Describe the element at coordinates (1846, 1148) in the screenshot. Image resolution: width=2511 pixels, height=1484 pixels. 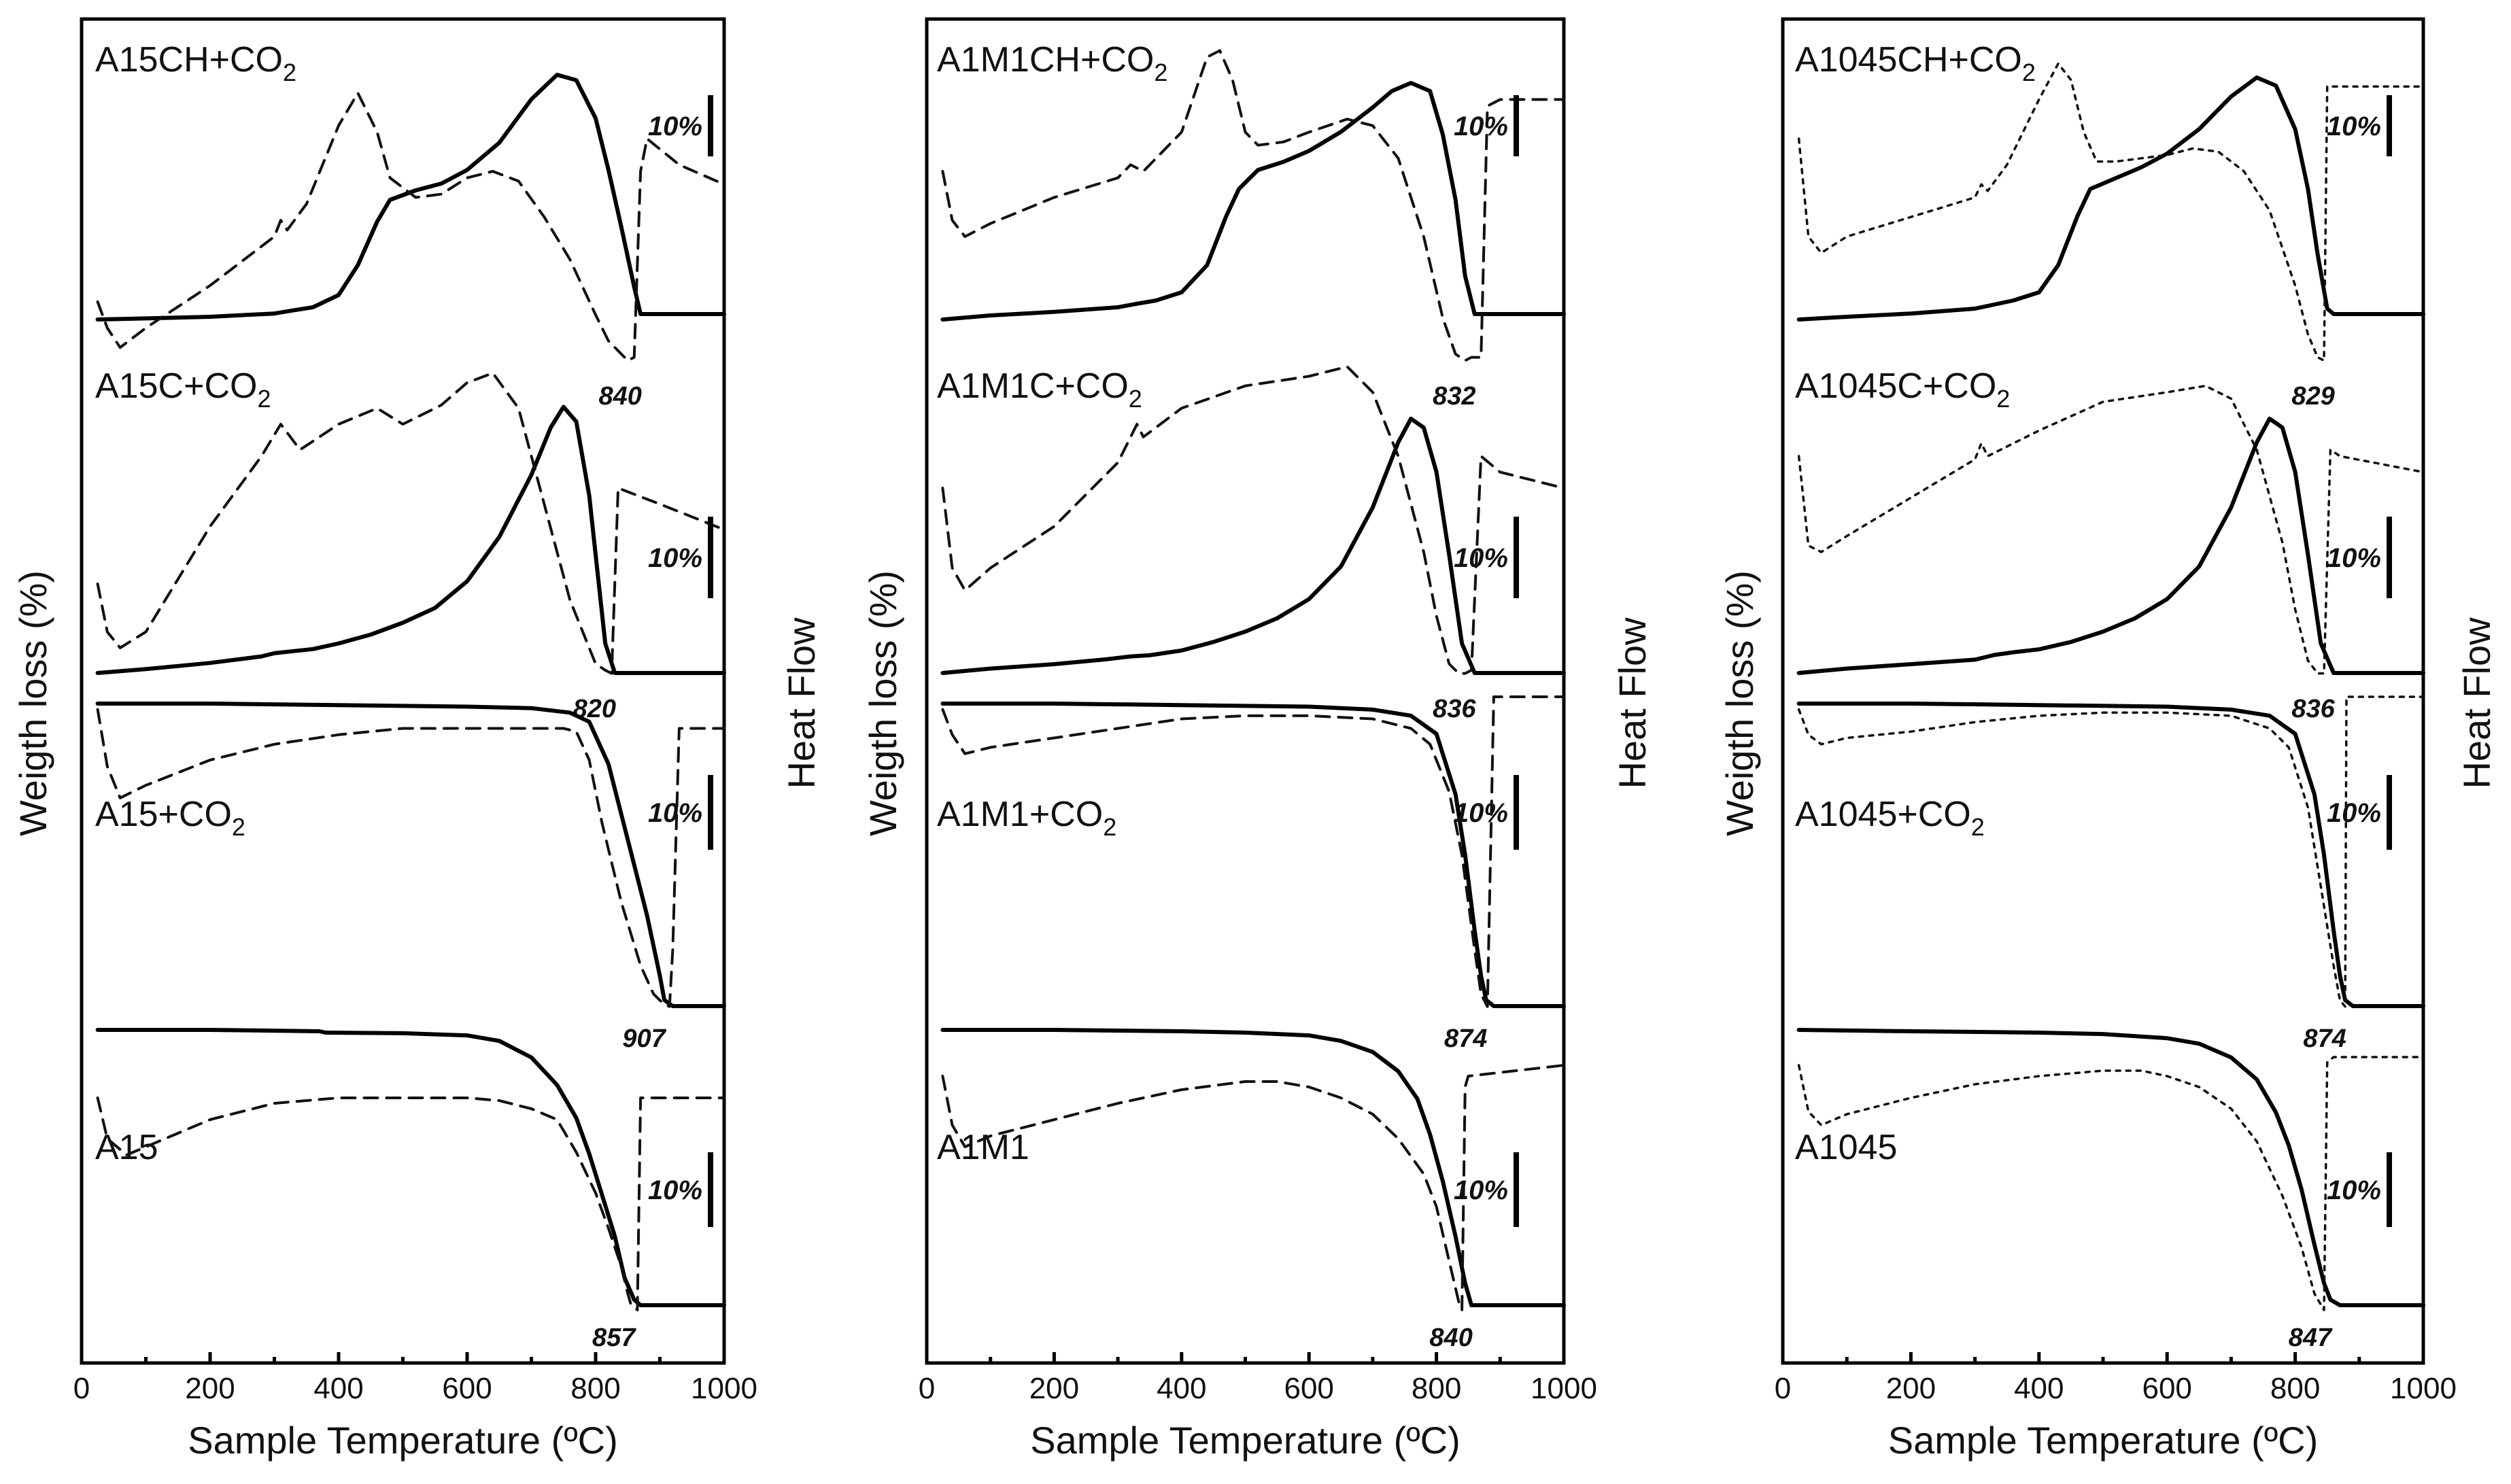
I see `sample-label: A1045` at that location.